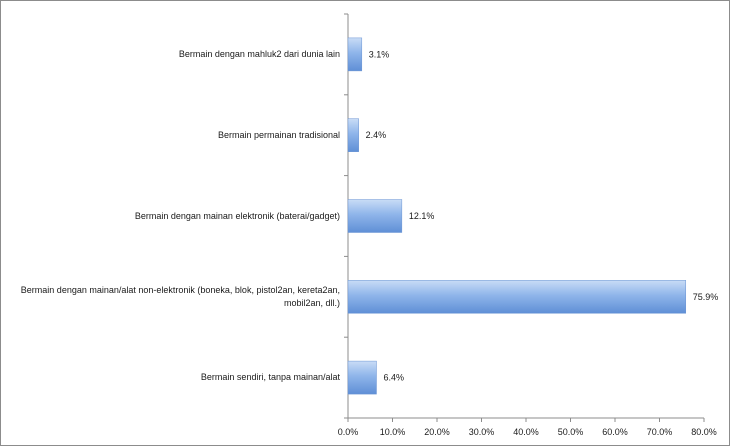  What do you see at coordinates (660, 432) in the screenshot?
I see `x-tick-label: 70.0%` at bounding box center [660, 432].